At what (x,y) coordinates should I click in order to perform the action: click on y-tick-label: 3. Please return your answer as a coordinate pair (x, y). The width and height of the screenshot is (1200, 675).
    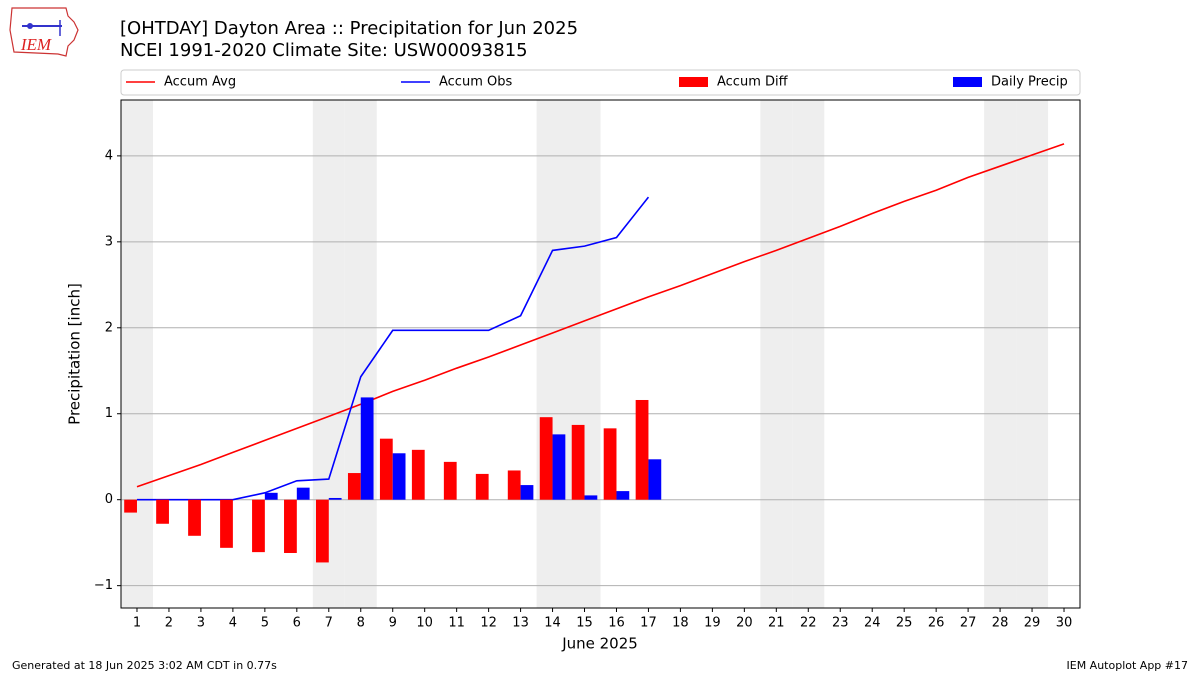
    Looking at the image, I should click on (109, 241).